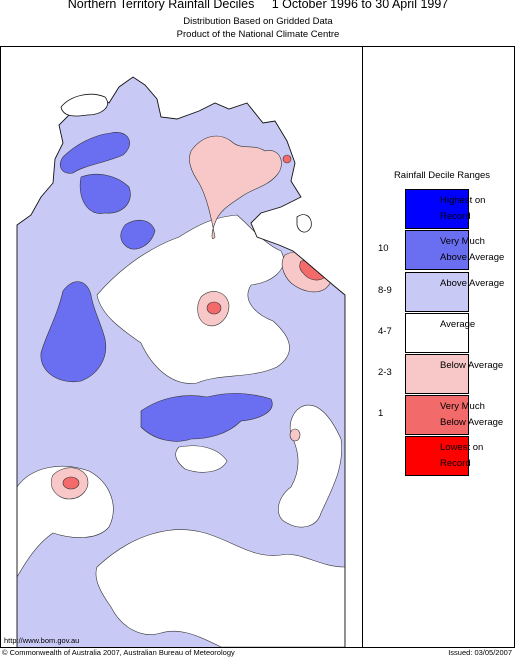 The width and height of the screenshot is (516, 658). What do you see at coordinates (304, 223) in the screenshot?
I see `groote-eylandt` at bounding box center [304, 223].